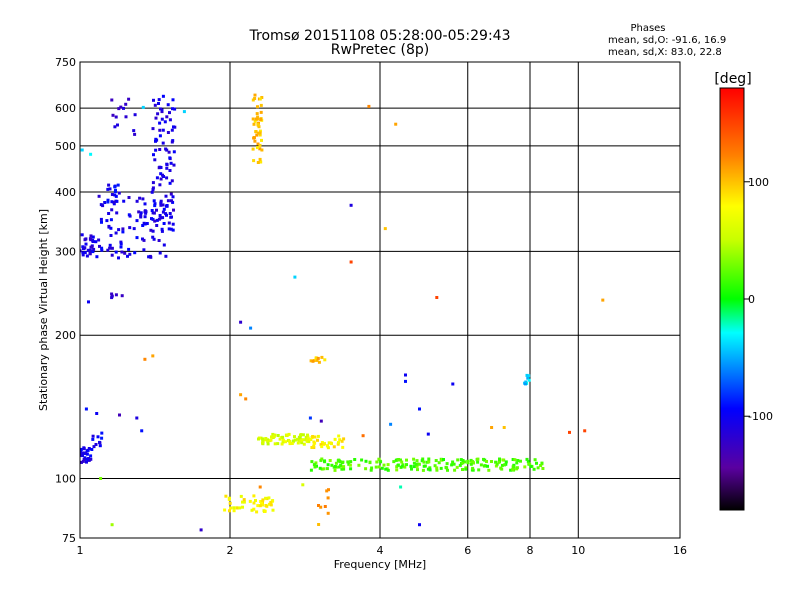 This screenshot has height=600, width=800. Describe the element at coordinates (760, 416) in the screenshot. I see `colorbar-tick-label: -100` at that location.